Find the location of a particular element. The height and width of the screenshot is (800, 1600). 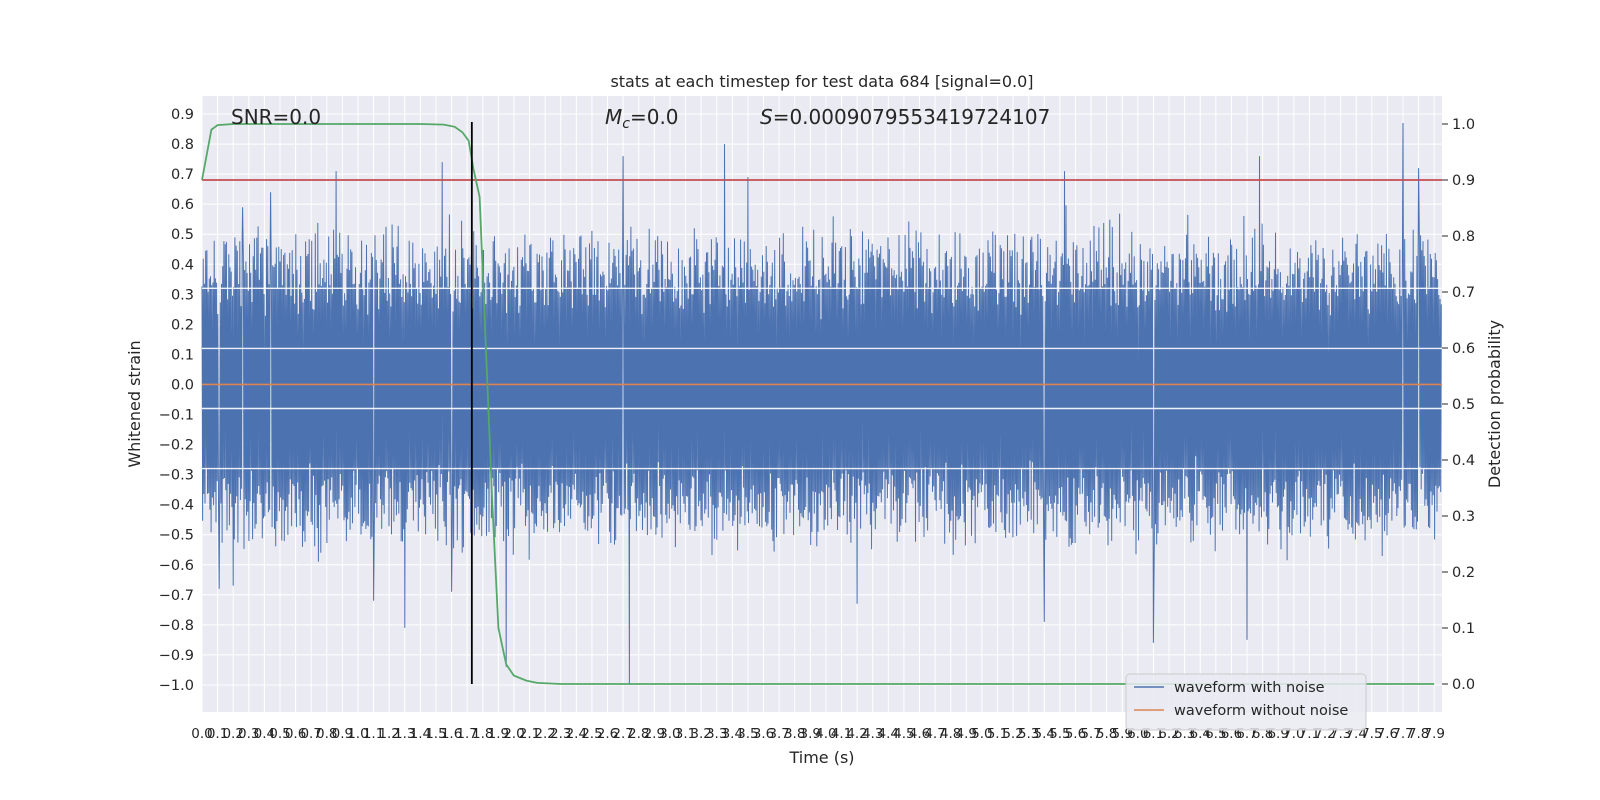

chirp-mass-value: =0.0 is located at coordinates (654, 117).